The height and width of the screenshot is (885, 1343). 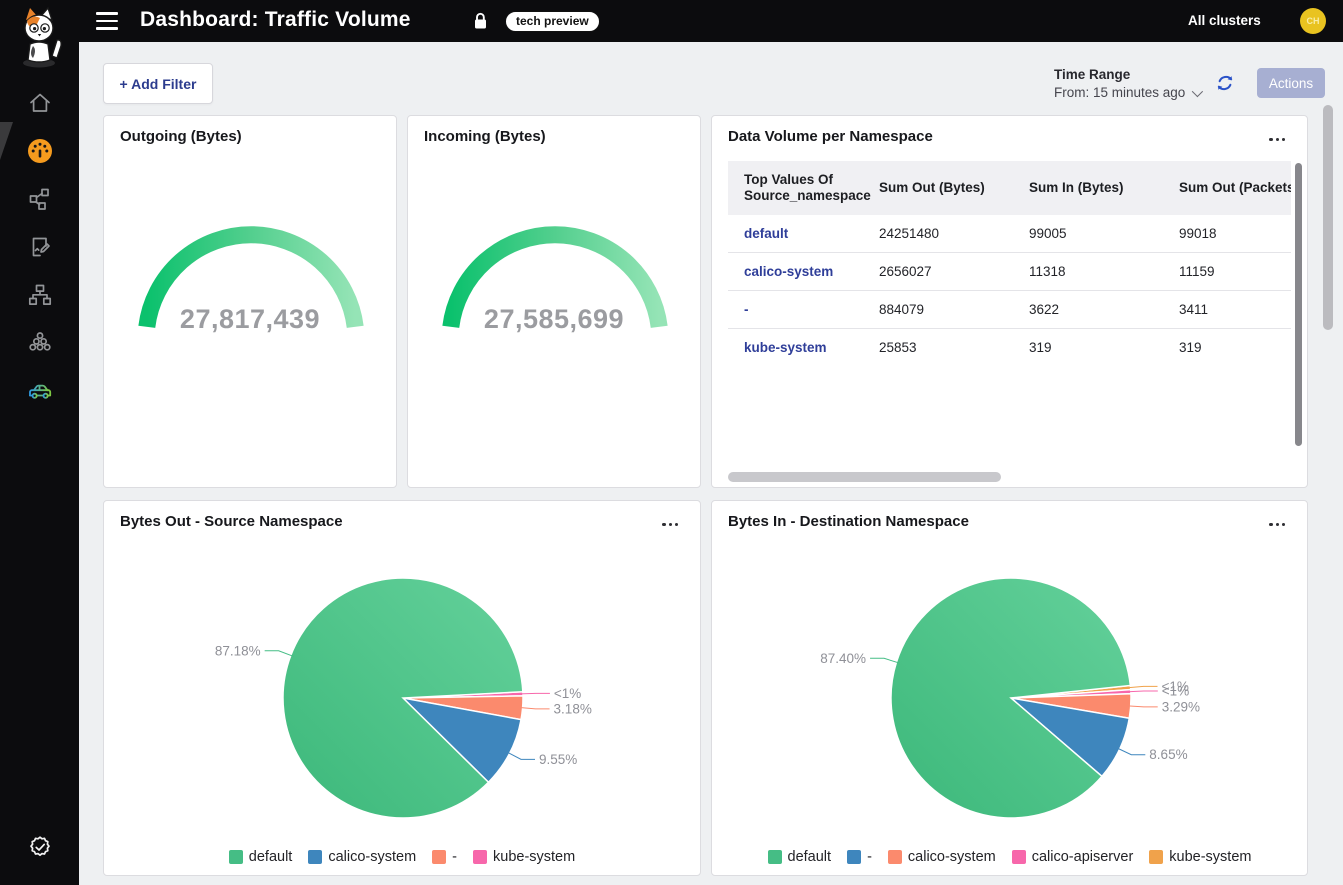 What do you see at coordinates (1291, 83) in the screenshot?
I see `actions-button: Actions` at bounding box center [1291, 83].